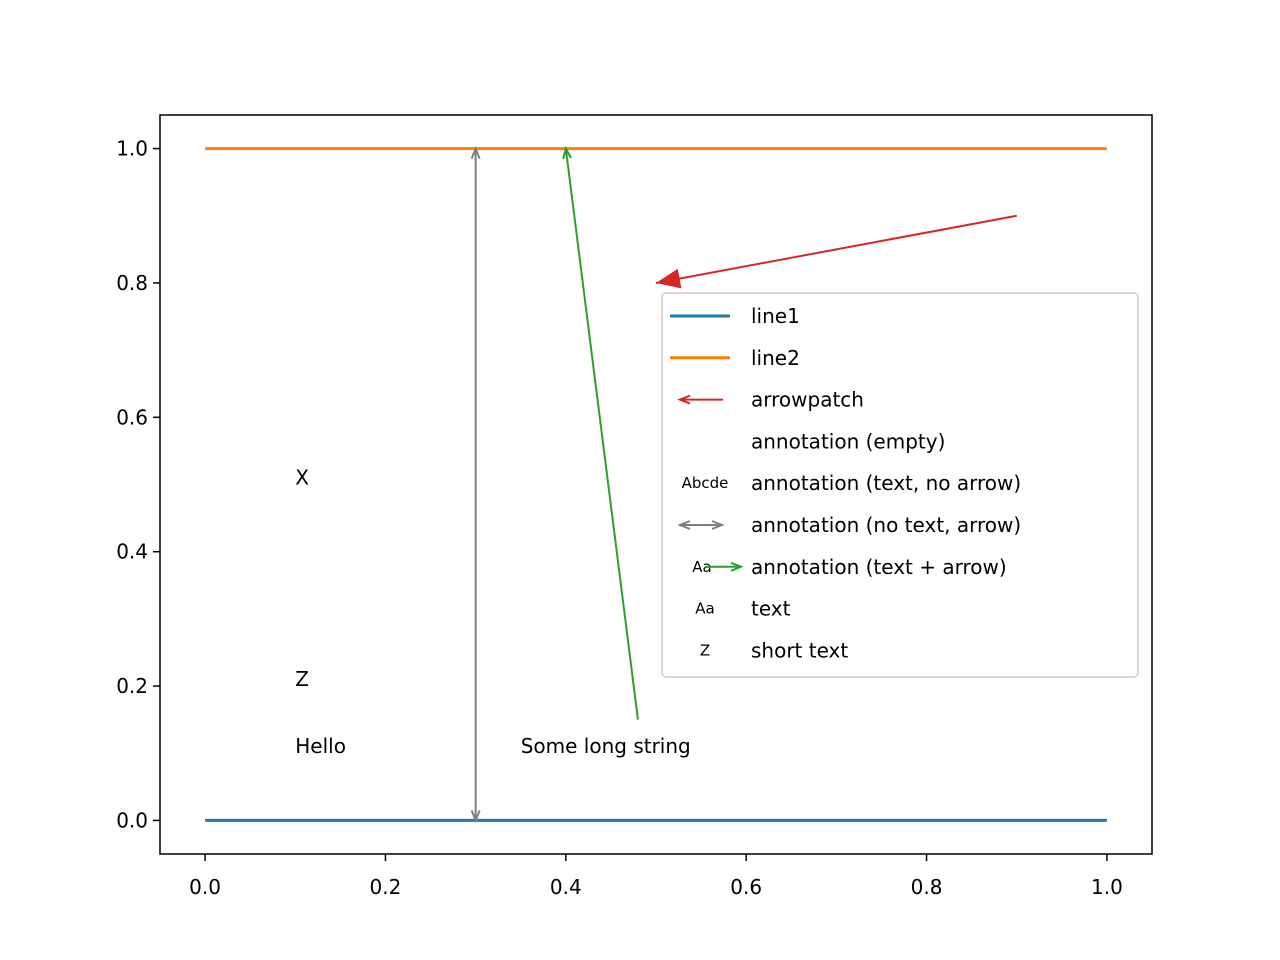 The image size is (1280, 960). I want to click on legend-label: short text, so click(799, 650).